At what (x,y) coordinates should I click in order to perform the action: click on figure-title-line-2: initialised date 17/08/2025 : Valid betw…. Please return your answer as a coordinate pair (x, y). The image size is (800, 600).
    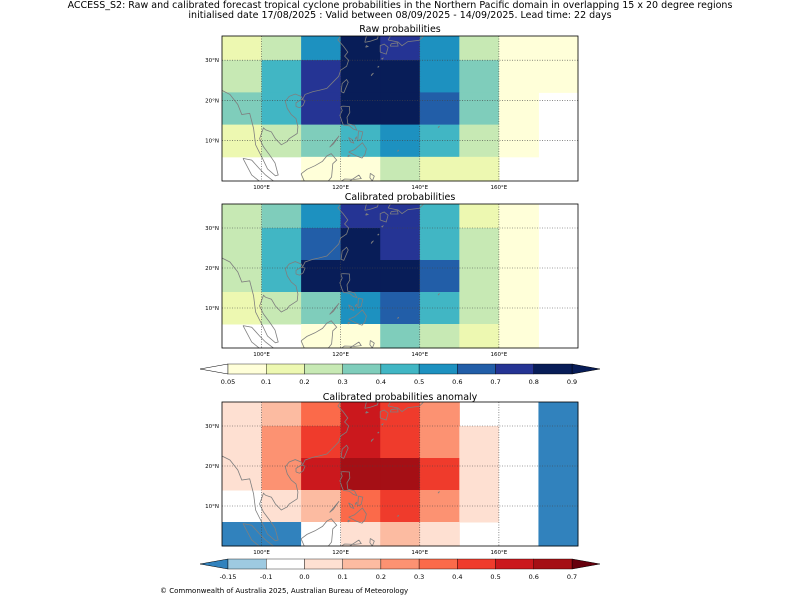
    Looking at the image, I should click on (400, 15).